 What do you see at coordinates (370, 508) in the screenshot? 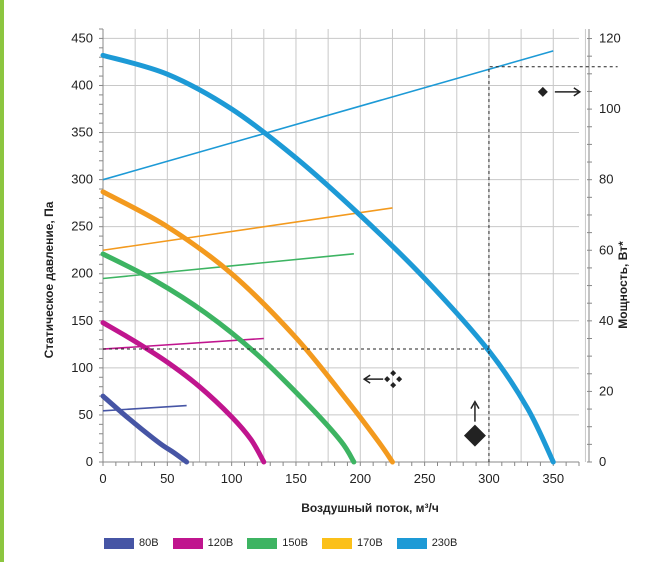
I see `x-axis-title: Воздушный поток, м³/ч` at bounding box center [370, 508].